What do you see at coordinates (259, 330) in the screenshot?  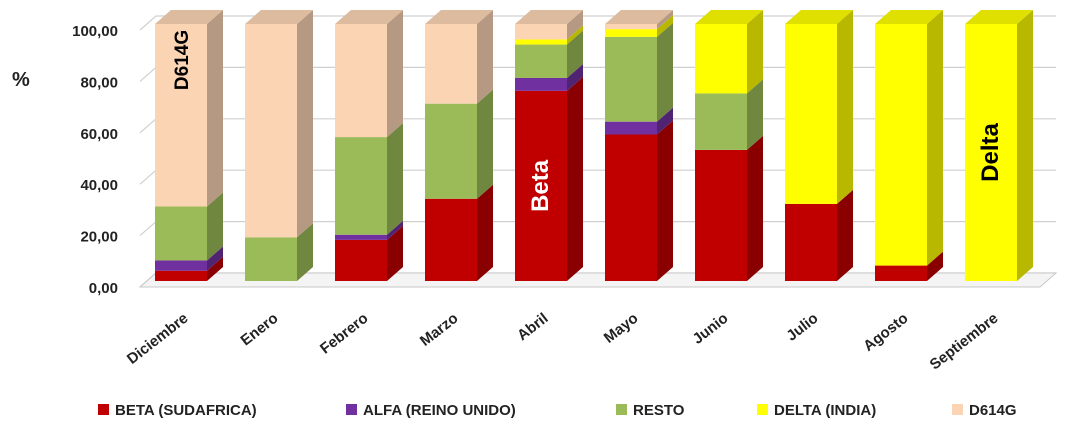 I see `x-tick-label: Enero` at bounding box center [259, 330].